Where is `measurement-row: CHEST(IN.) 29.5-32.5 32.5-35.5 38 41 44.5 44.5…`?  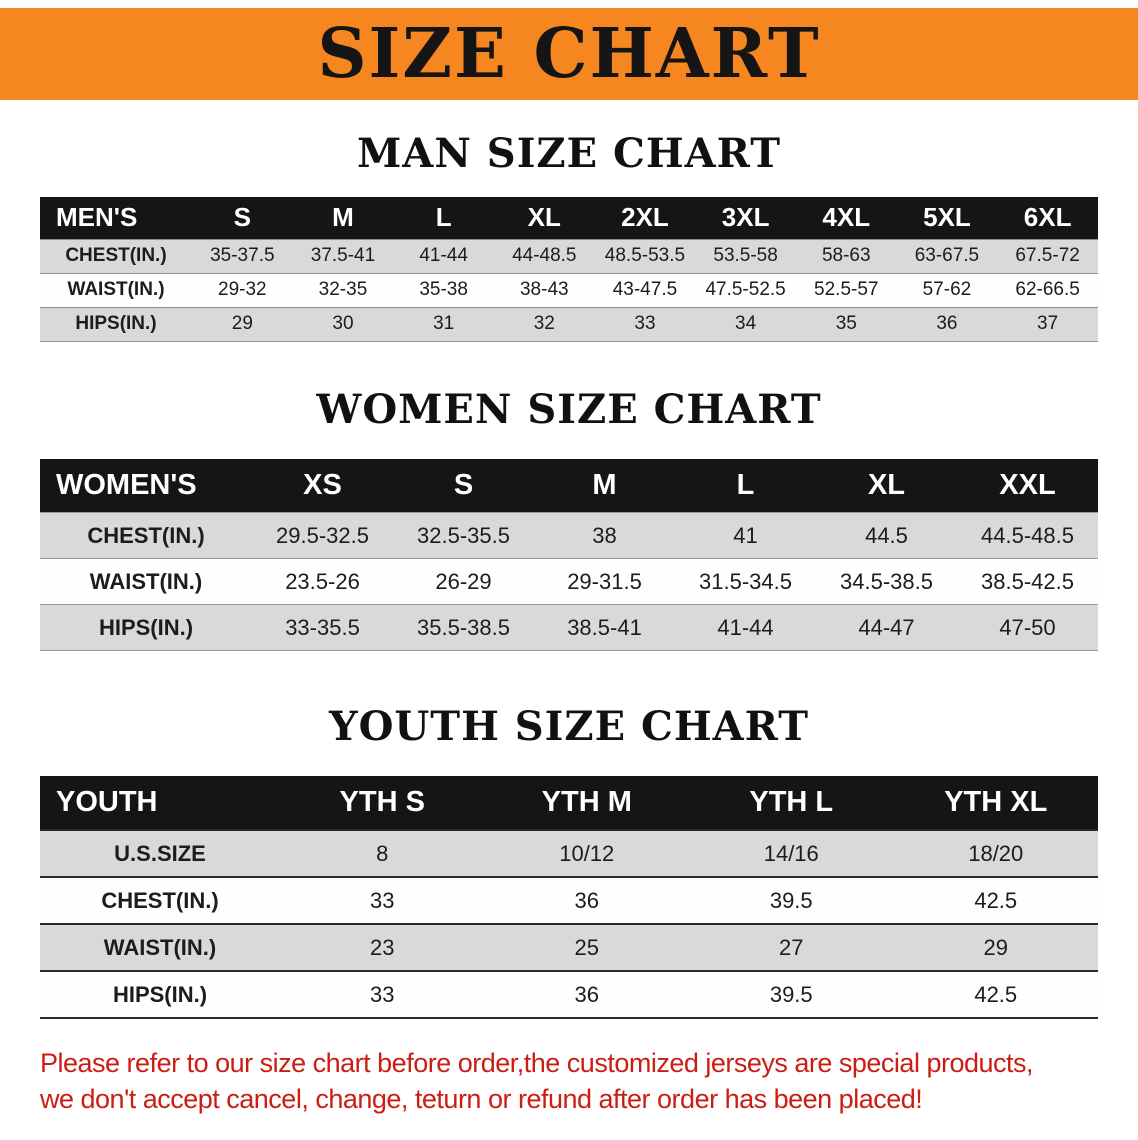
measurement-row: CHEST(IN.) 29.5-32.5 32.5-35.5 38 41 44.5 44.5… is located at coordinates (569, 535).